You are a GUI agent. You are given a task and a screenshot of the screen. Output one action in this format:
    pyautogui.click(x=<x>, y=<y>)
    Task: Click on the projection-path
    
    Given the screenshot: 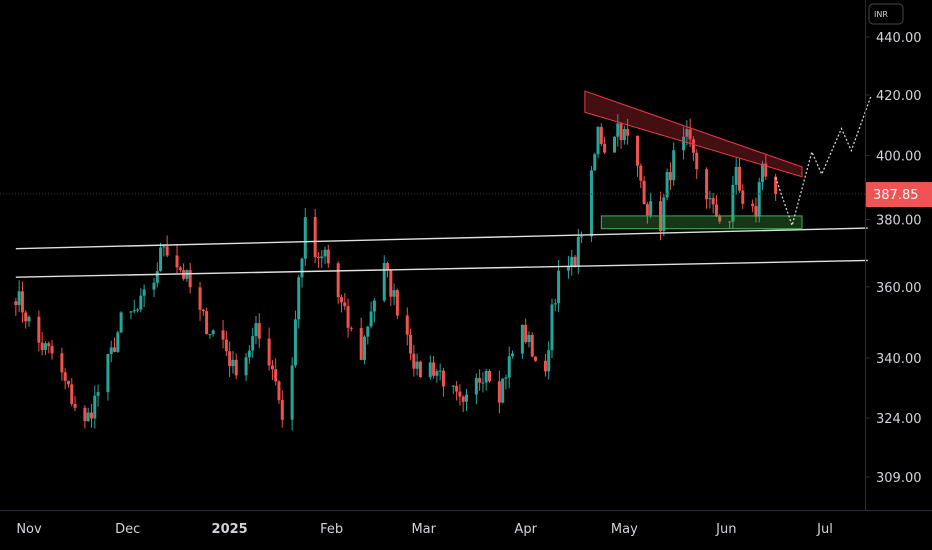 What is the action you would take?
    pyautogui.click(x=823, y=161)
    